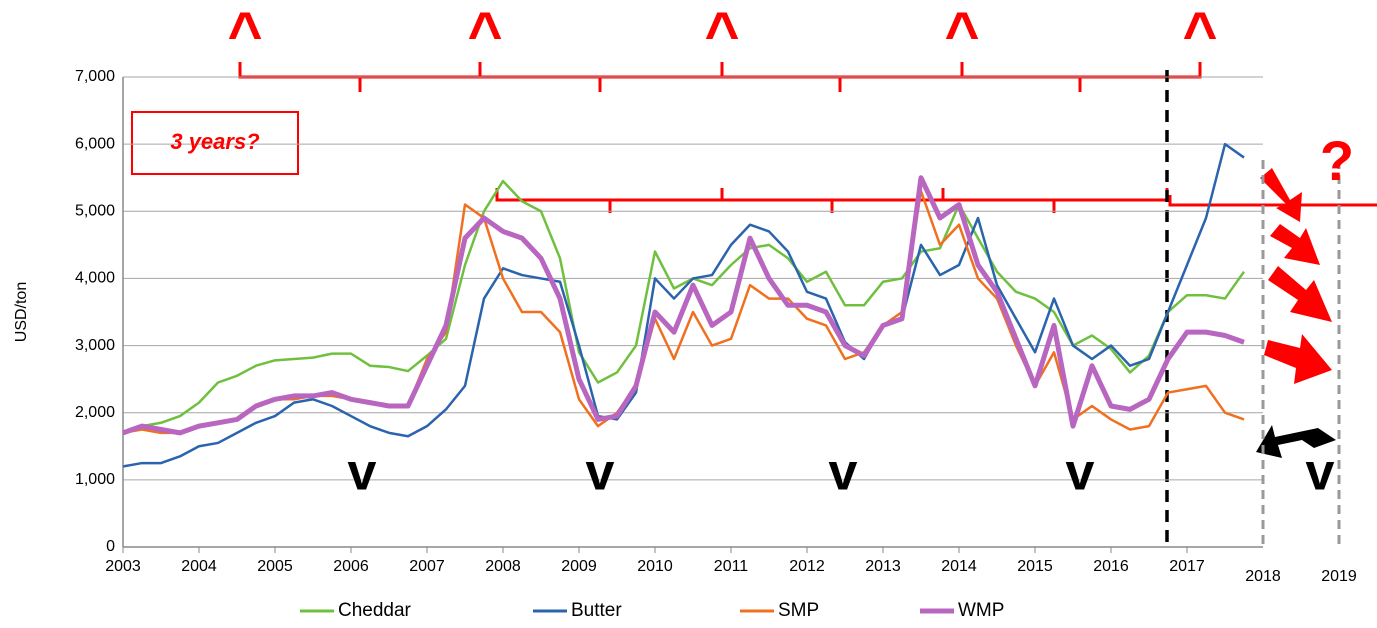 Image resolution: width=1377 pixels, height=628 pixels. I want to click on legend-label: Butter, so click(596, 610).